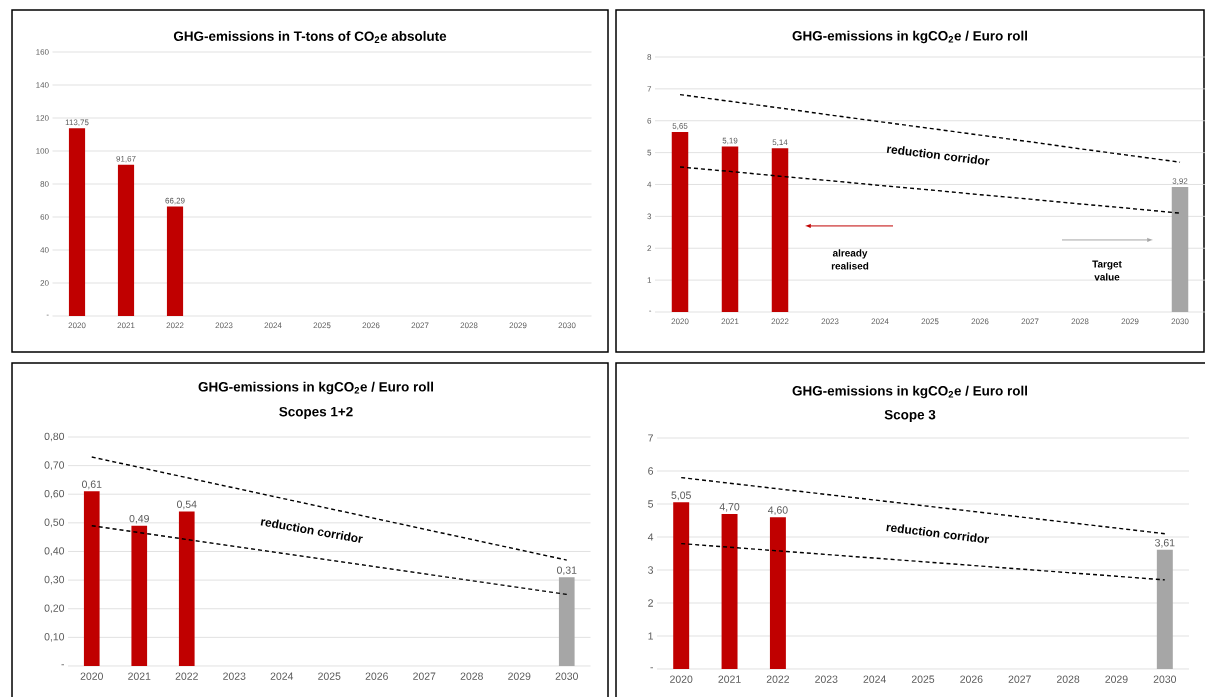 Image resolution: width=1205 pixels, height=697 pixels. I want to click on y-tick-label: 7, so click(650, 438).